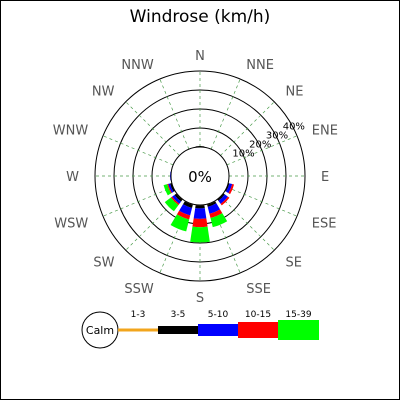 This screenshot has height=400, width=400. What do you see at coordinates (294, 127) in the screenshot?
I see `ring-label-40: 40%` at bounding box center [294, 127].